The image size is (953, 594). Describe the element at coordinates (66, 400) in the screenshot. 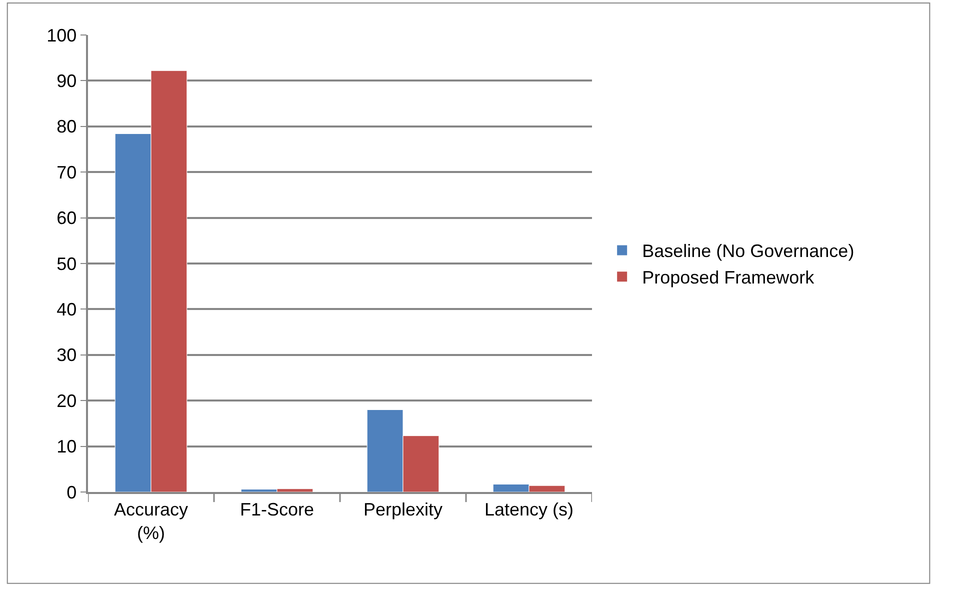

I see `y-tick-label: 20` at that location.